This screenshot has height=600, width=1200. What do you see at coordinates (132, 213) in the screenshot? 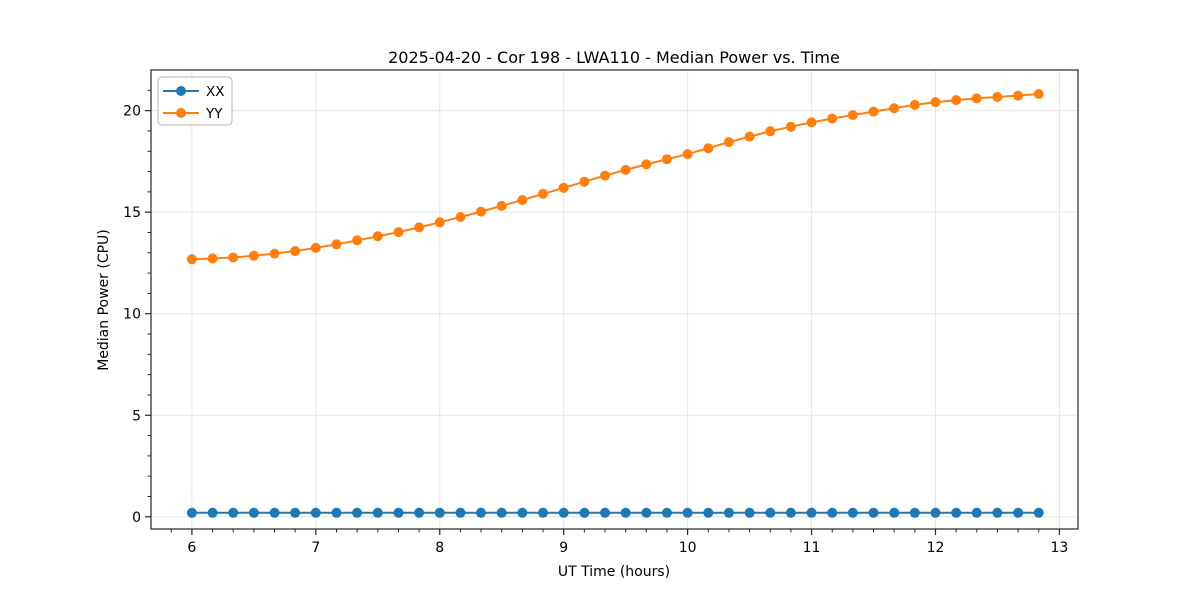
I see `y-tick-label: 15` at bounding box center [132, 213].